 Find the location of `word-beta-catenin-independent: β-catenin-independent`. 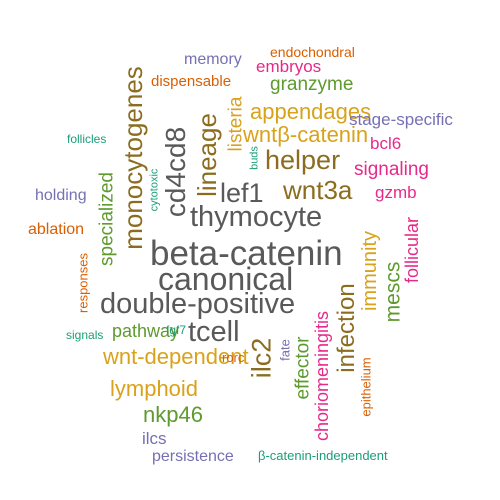

word-beta-catenin-independent: β-catenin-independent is located at coordinates (323, 455).